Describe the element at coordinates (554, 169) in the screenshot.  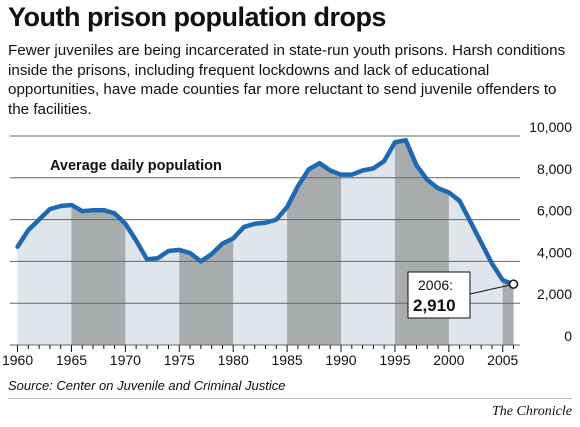
I see `y-tick-label: 8,000` at that location.